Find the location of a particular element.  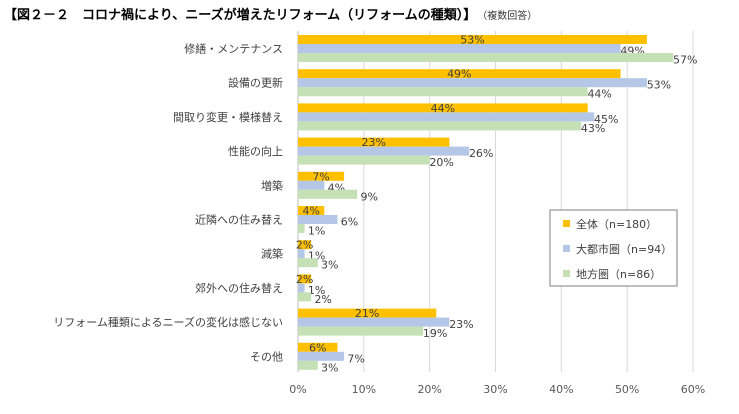

x-tick-label: 20% is located at coordinates (429, 389).